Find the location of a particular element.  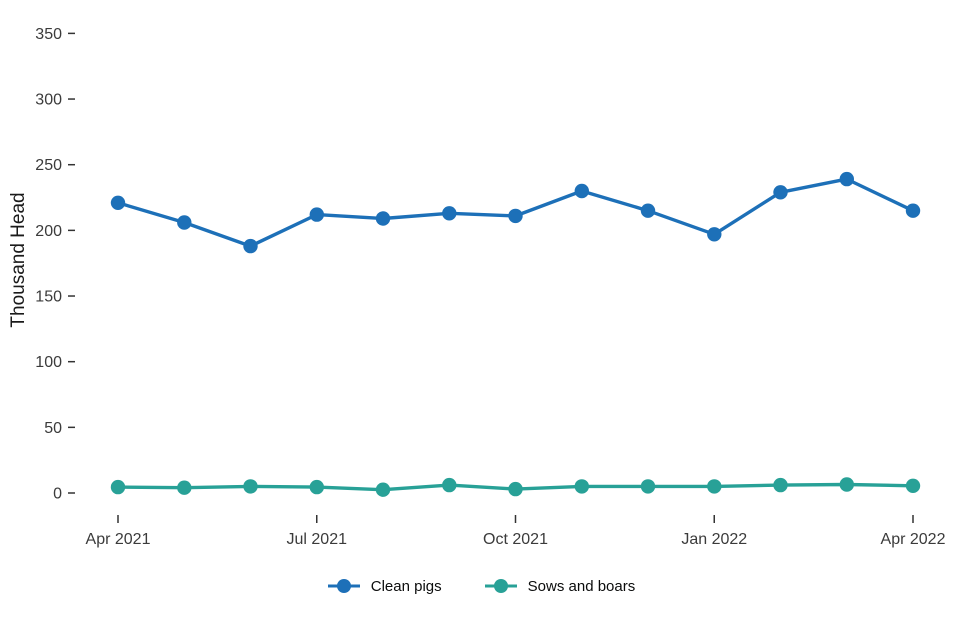

x-axis-tick-label: Jan 2022 is located at coordinates (714, 539).